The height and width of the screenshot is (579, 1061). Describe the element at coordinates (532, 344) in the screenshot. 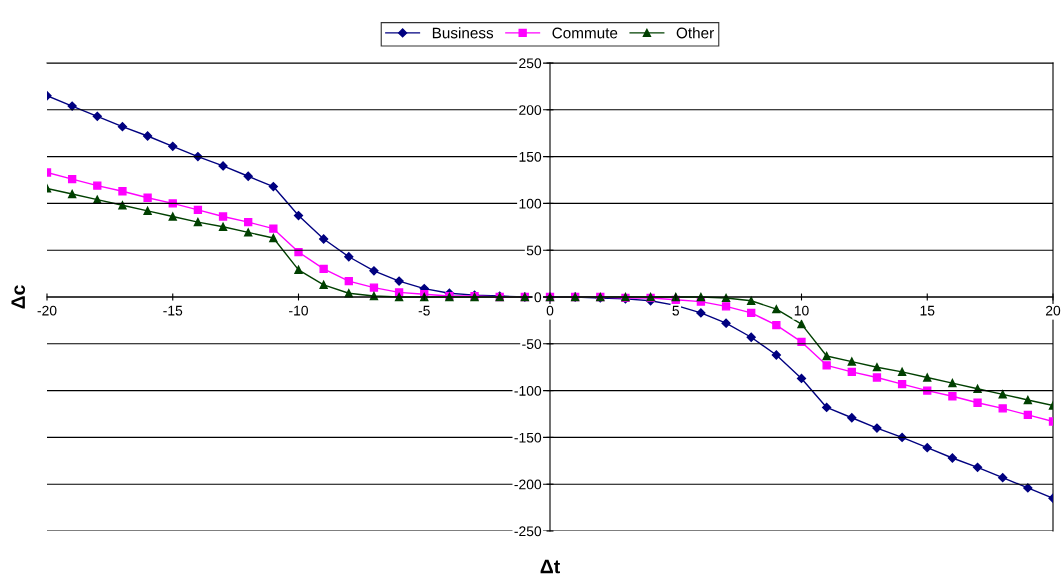

I see `y-tick-label: -50` at that location.